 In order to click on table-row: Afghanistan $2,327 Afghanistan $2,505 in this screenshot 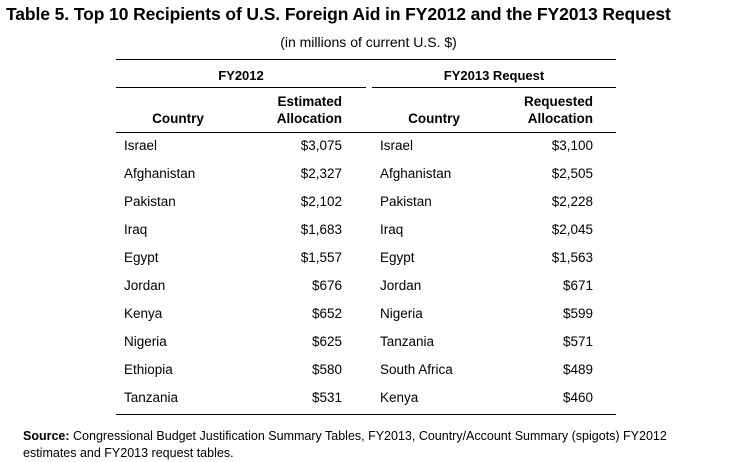, I will do `click(368, 176)`.